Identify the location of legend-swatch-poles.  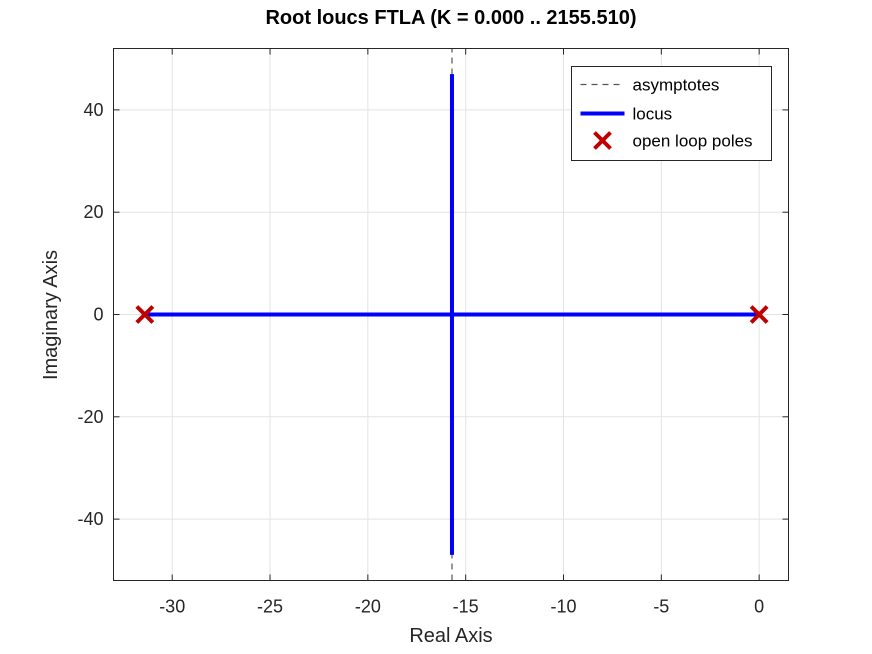
(602, 140).